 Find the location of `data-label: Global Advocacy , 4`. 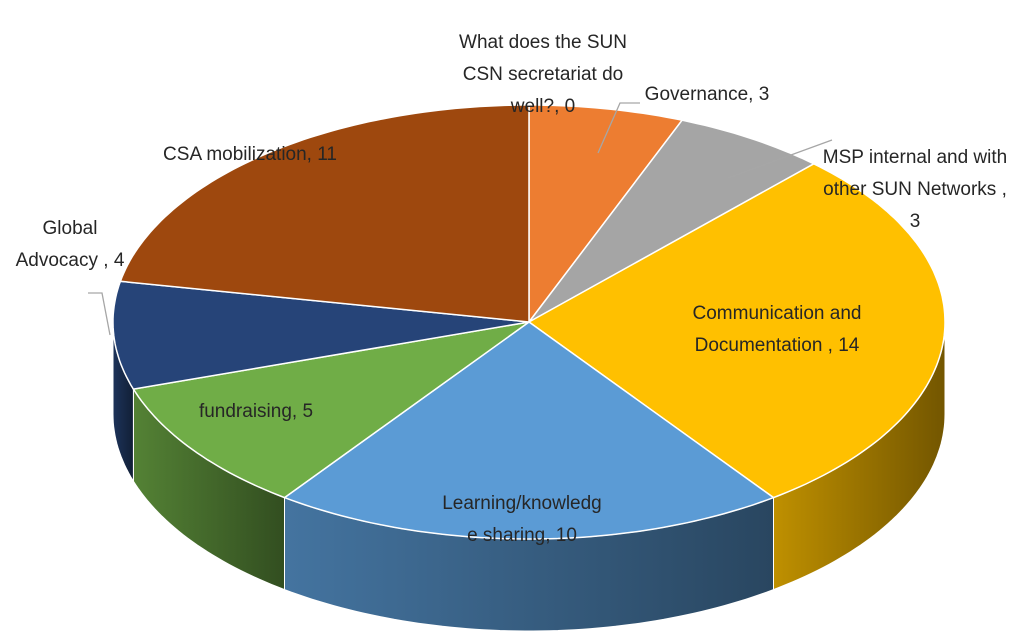

data-label: Global Advocacy , 4 is located at coordinates (70, 244).